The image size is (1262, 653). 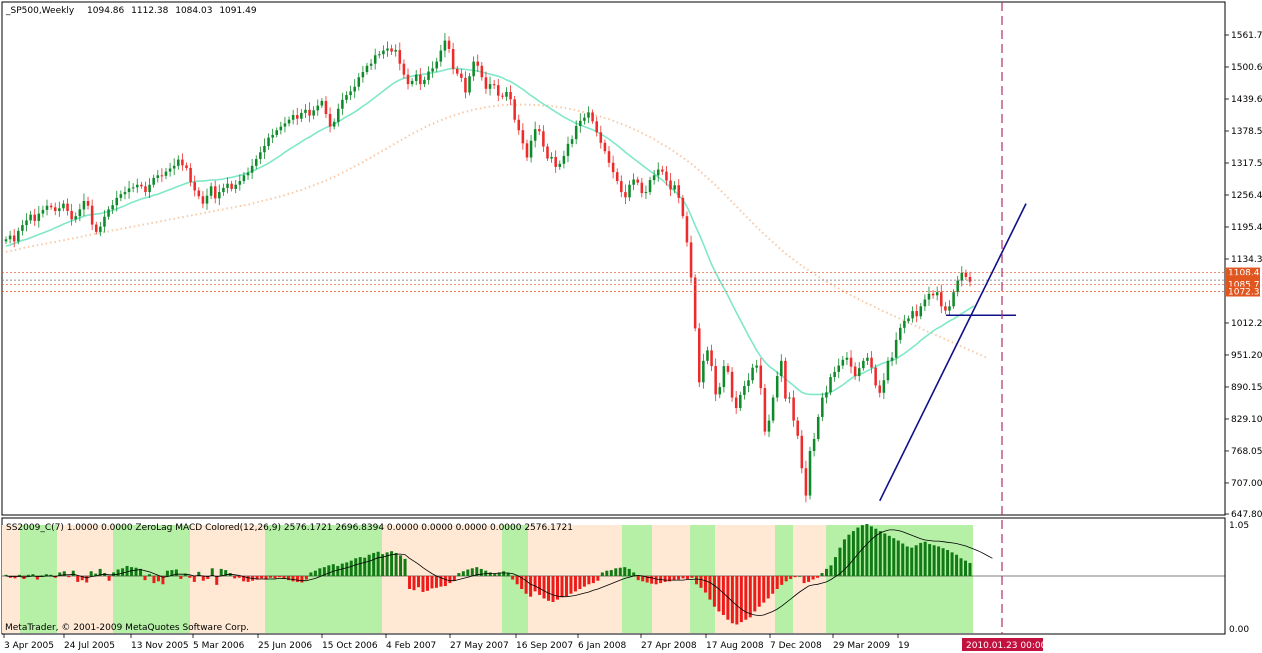 I want to click on trendline-group, so click(x=953, y=352).